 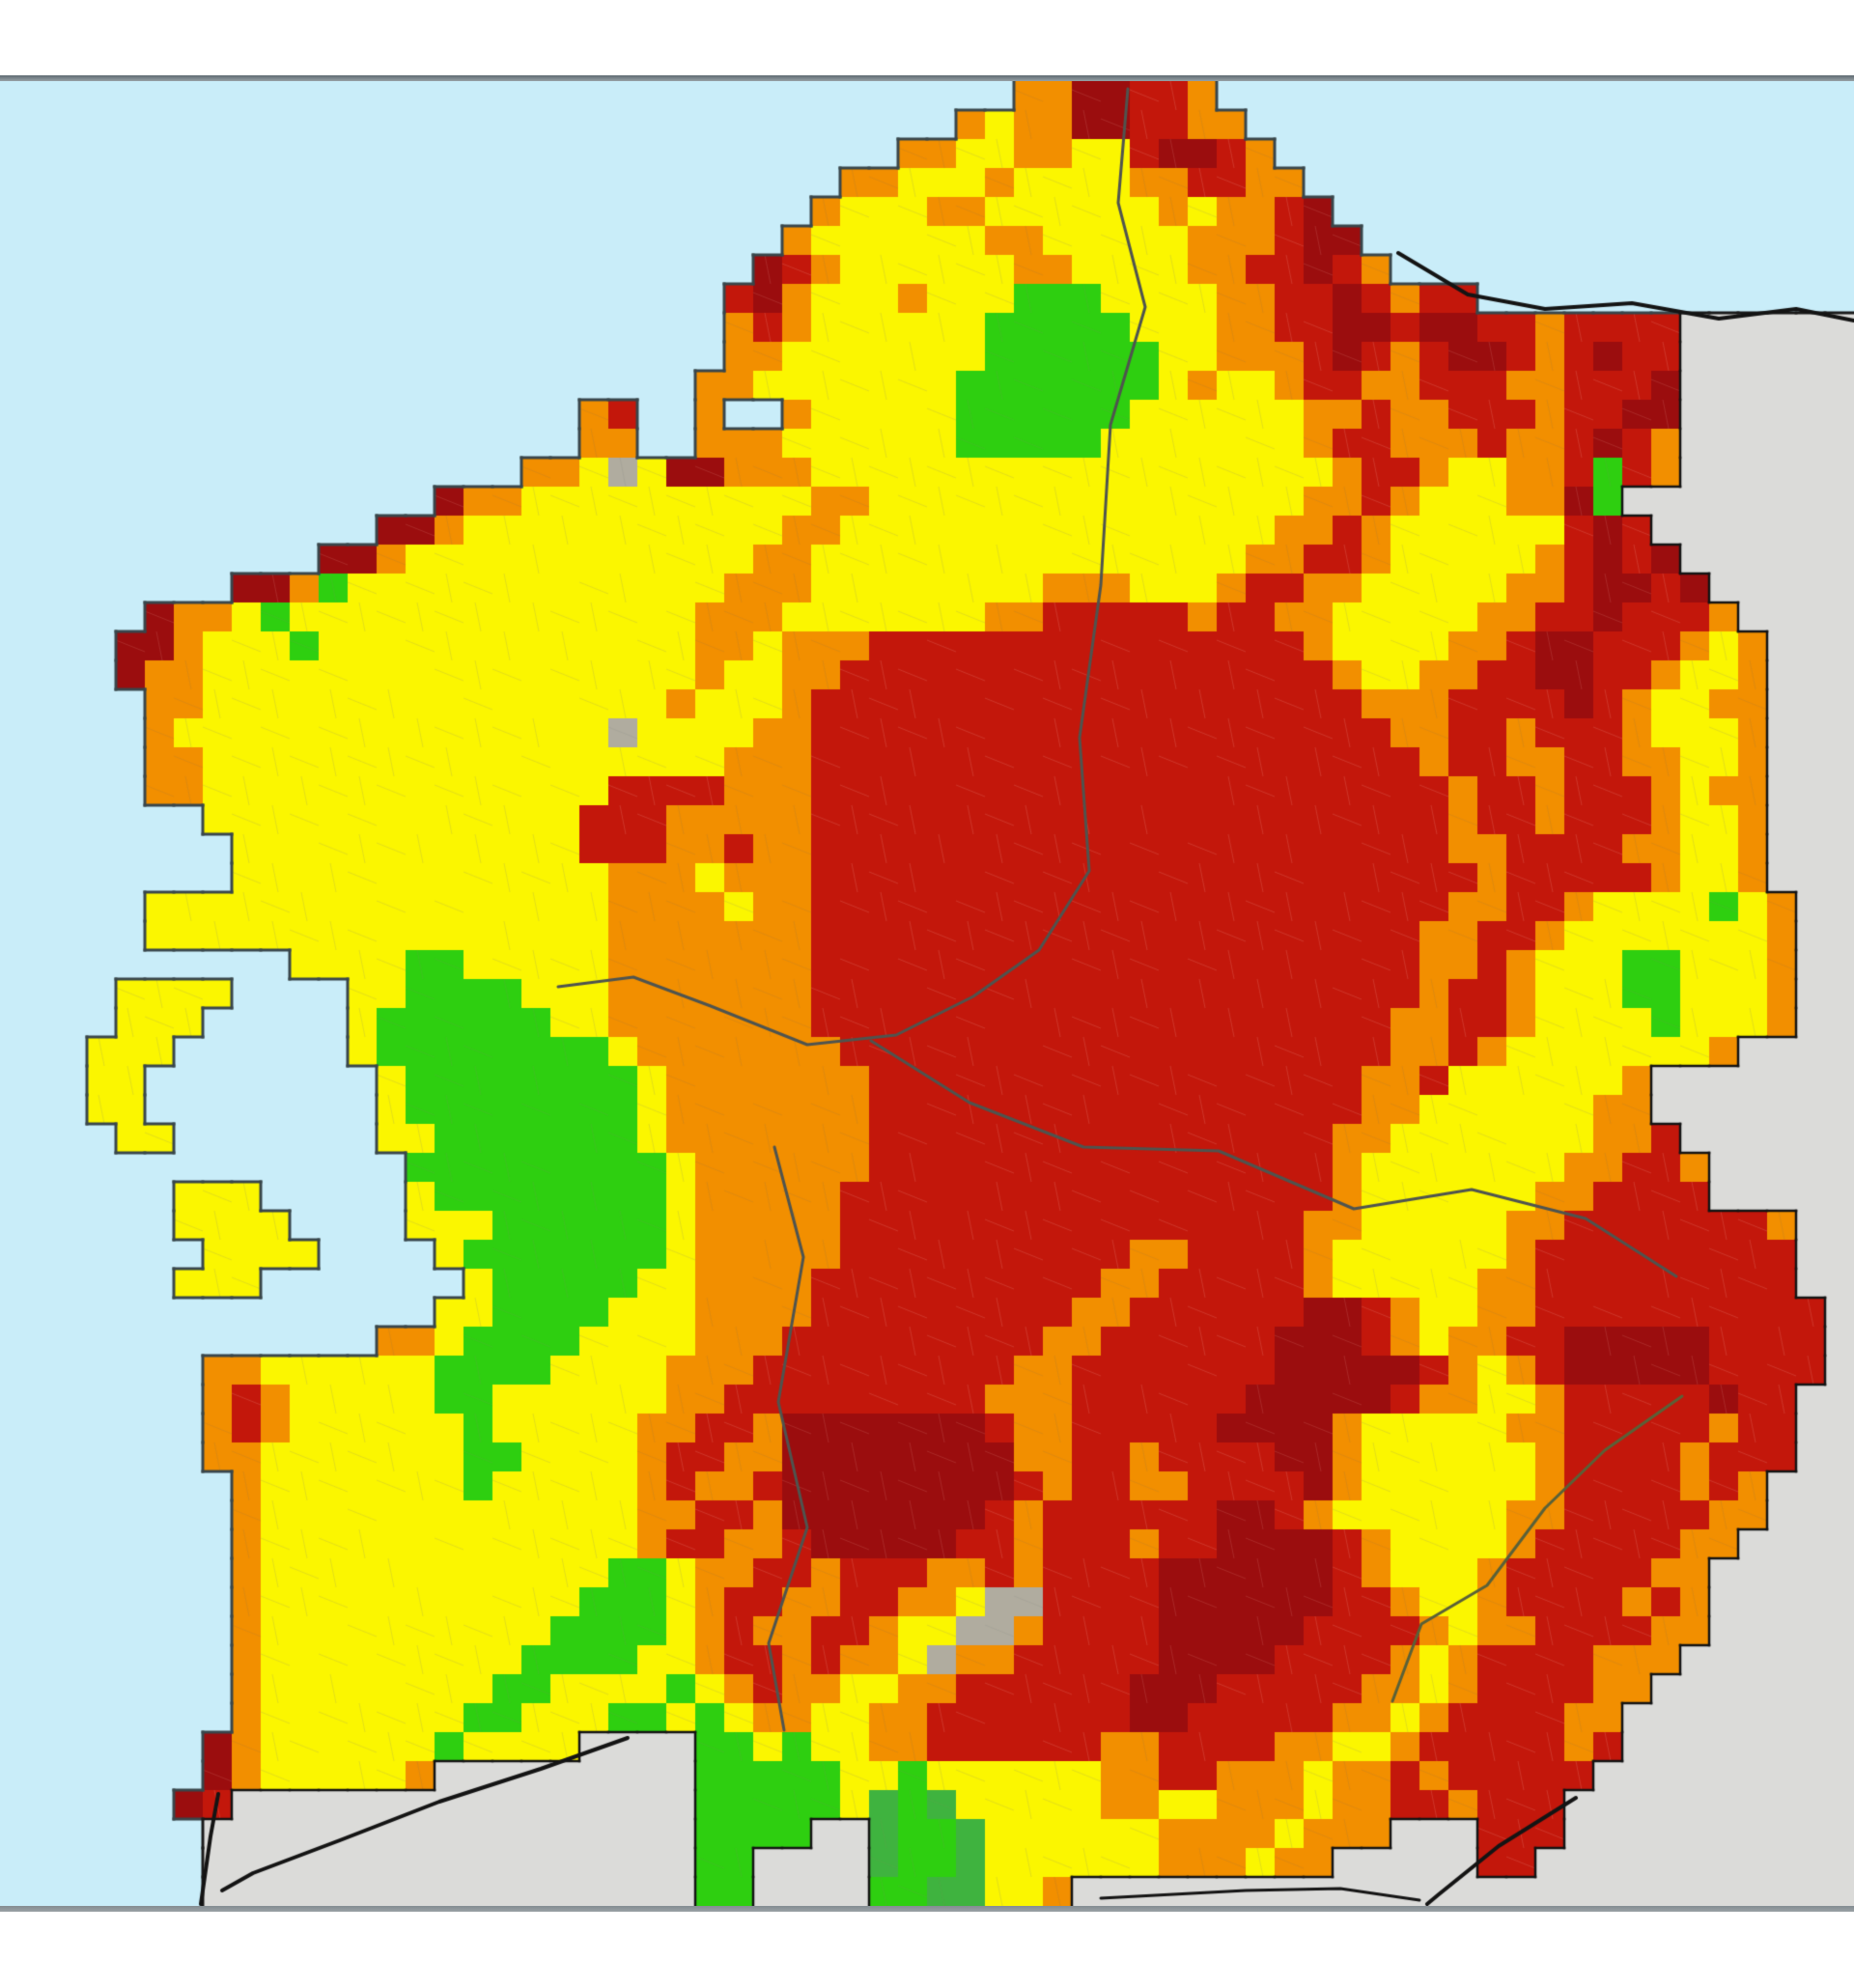 What do you see at coordinates (927, 37) in the screenshot?
I see `top-margin` at bounding box center [927, 37].